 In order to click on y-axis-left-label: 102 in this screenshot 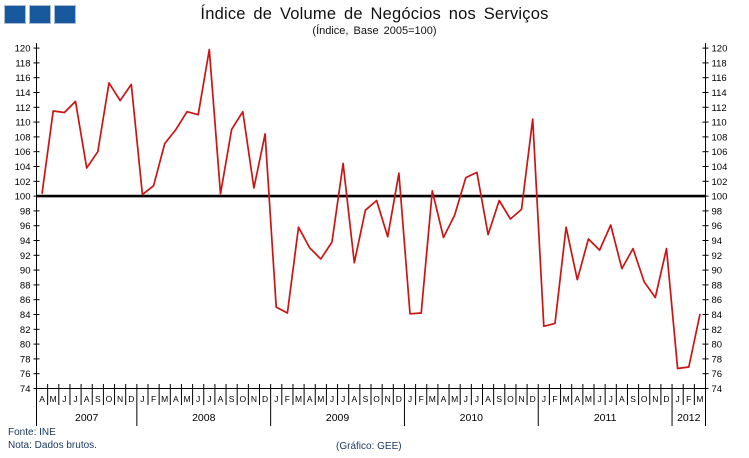, I will do `click(23, 182)`.